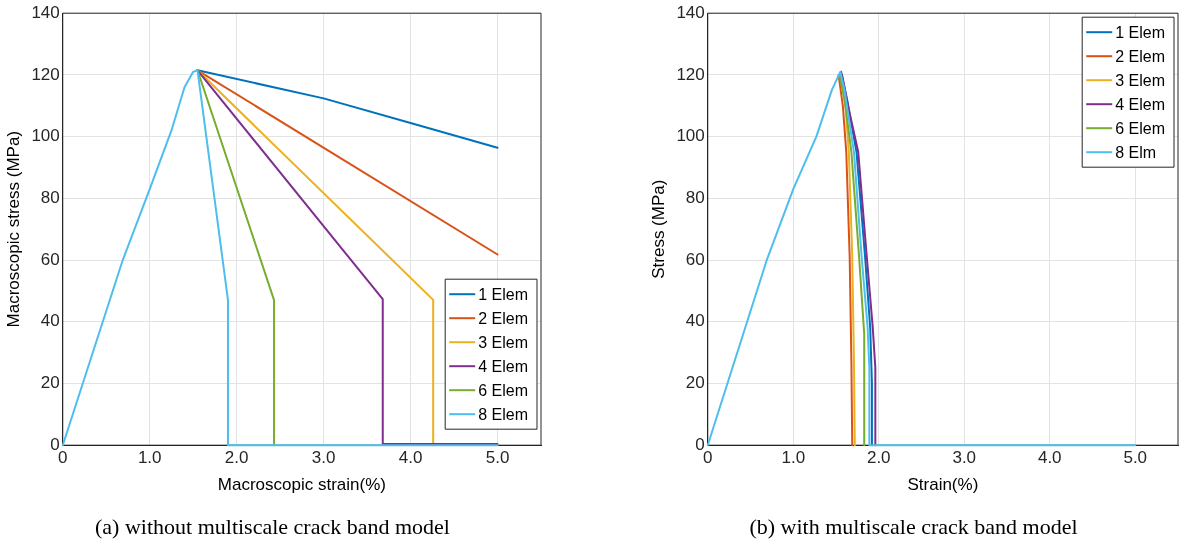  What do you see at coordinates (943, 485) in the screenshot?
I see `x-axis-title: Strain(%)` at bounding box center [943, 485].